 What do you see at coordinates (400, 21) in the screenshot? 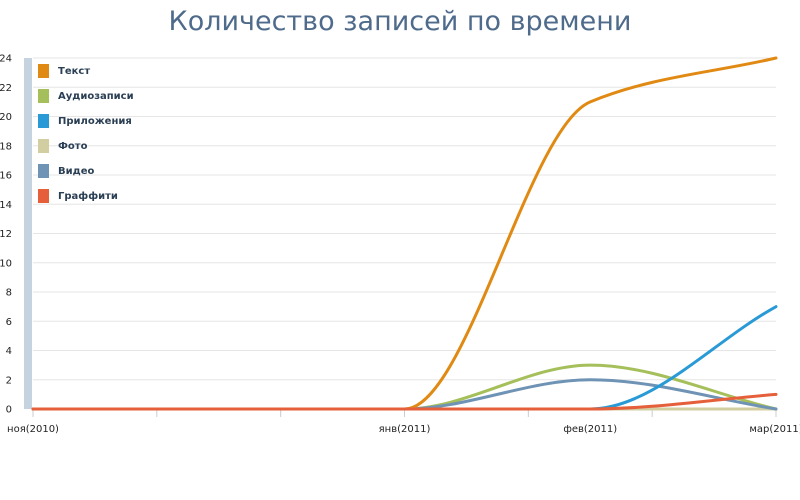
I see `chart-title: Количество записей по времени` at bounding box center [400, 21].